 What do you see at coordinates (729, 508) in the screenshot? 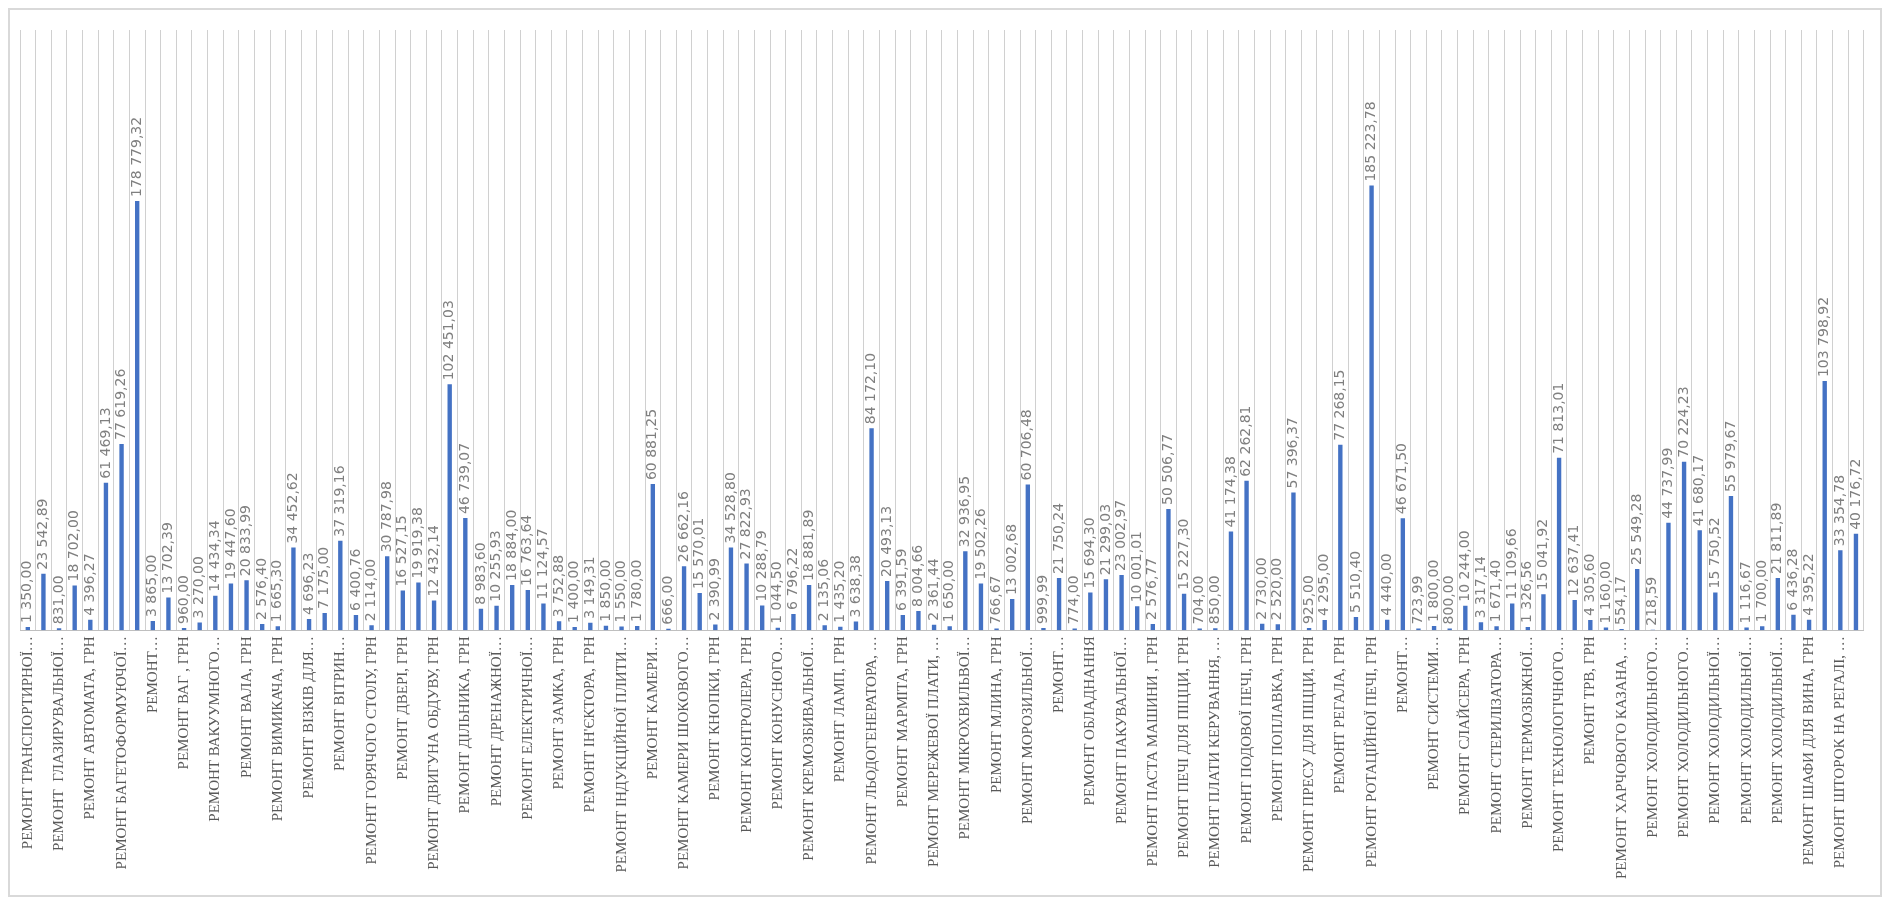
I see `data-label: 34 528,80` at bounding box center [729, 508].